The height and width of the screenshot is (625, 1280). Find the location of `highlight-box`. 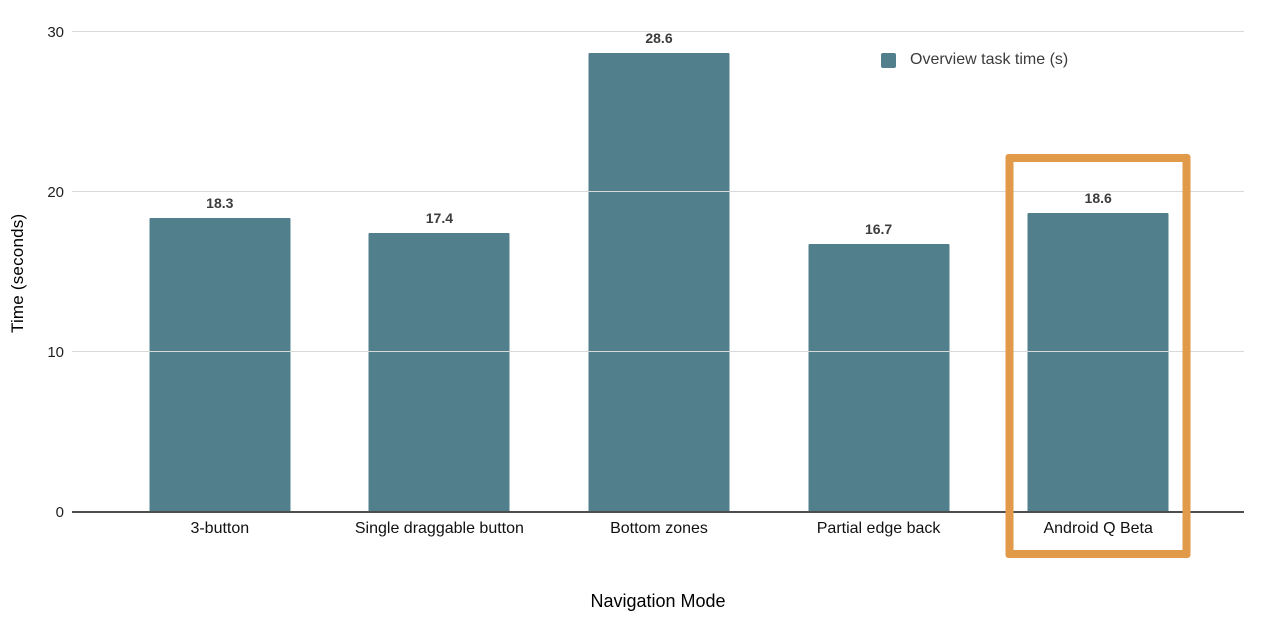

highlight-box is located at coordinates (1098, 356).